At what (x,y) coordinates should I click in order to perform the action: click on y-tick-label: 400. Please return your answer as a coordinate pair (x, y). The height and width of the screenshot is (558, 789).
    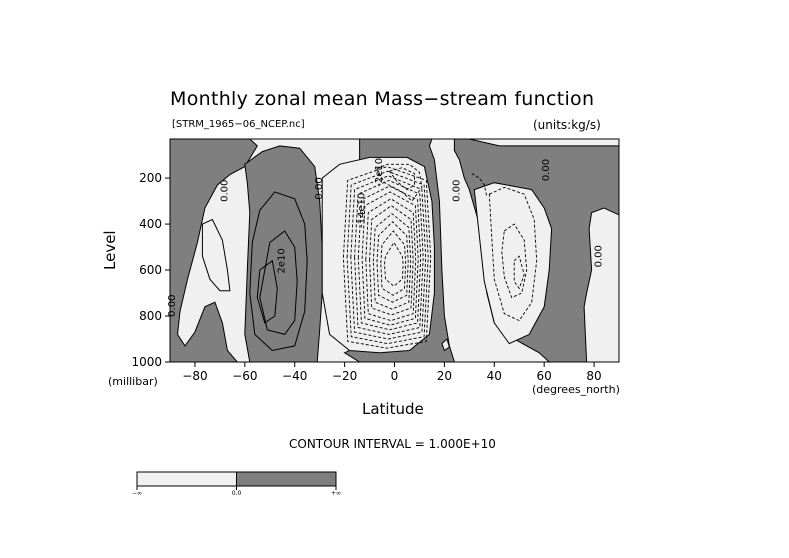
    Looking at the image, I should click on (150, 224).